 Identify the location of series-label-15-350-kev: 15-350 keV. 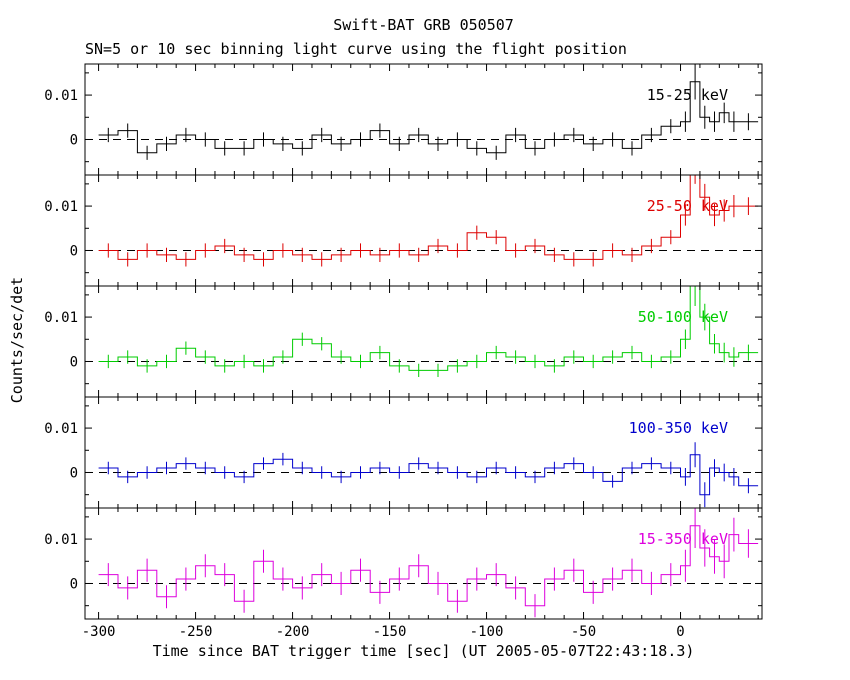
(682, 539).